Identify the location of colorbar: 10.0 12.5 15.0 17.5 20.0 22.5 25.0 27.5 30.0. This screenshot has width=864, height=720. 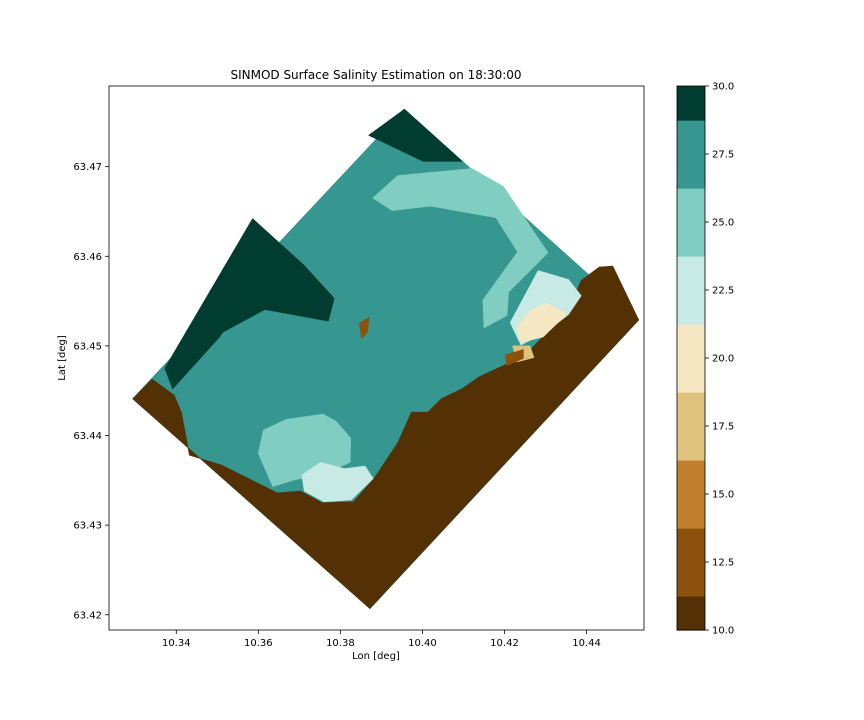
(705, 359).